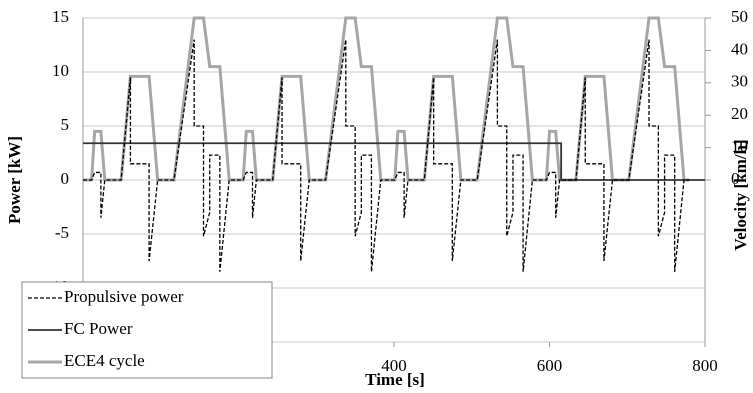 The height and width of the screenshot is (393, 753). I want to click on legend-label: FC Power, so click(98, 328).